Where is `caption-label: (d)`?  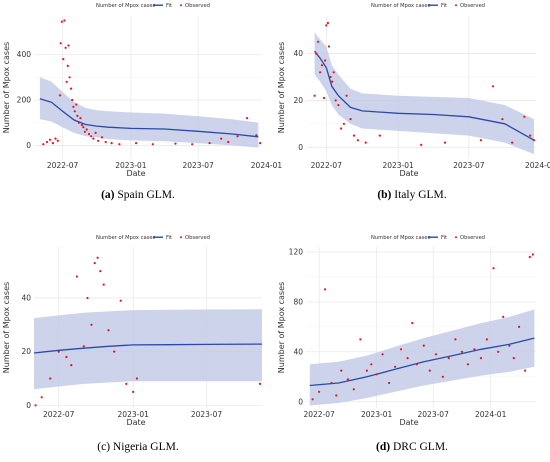 caption-label: (d) is located at coordinates (383, 447).